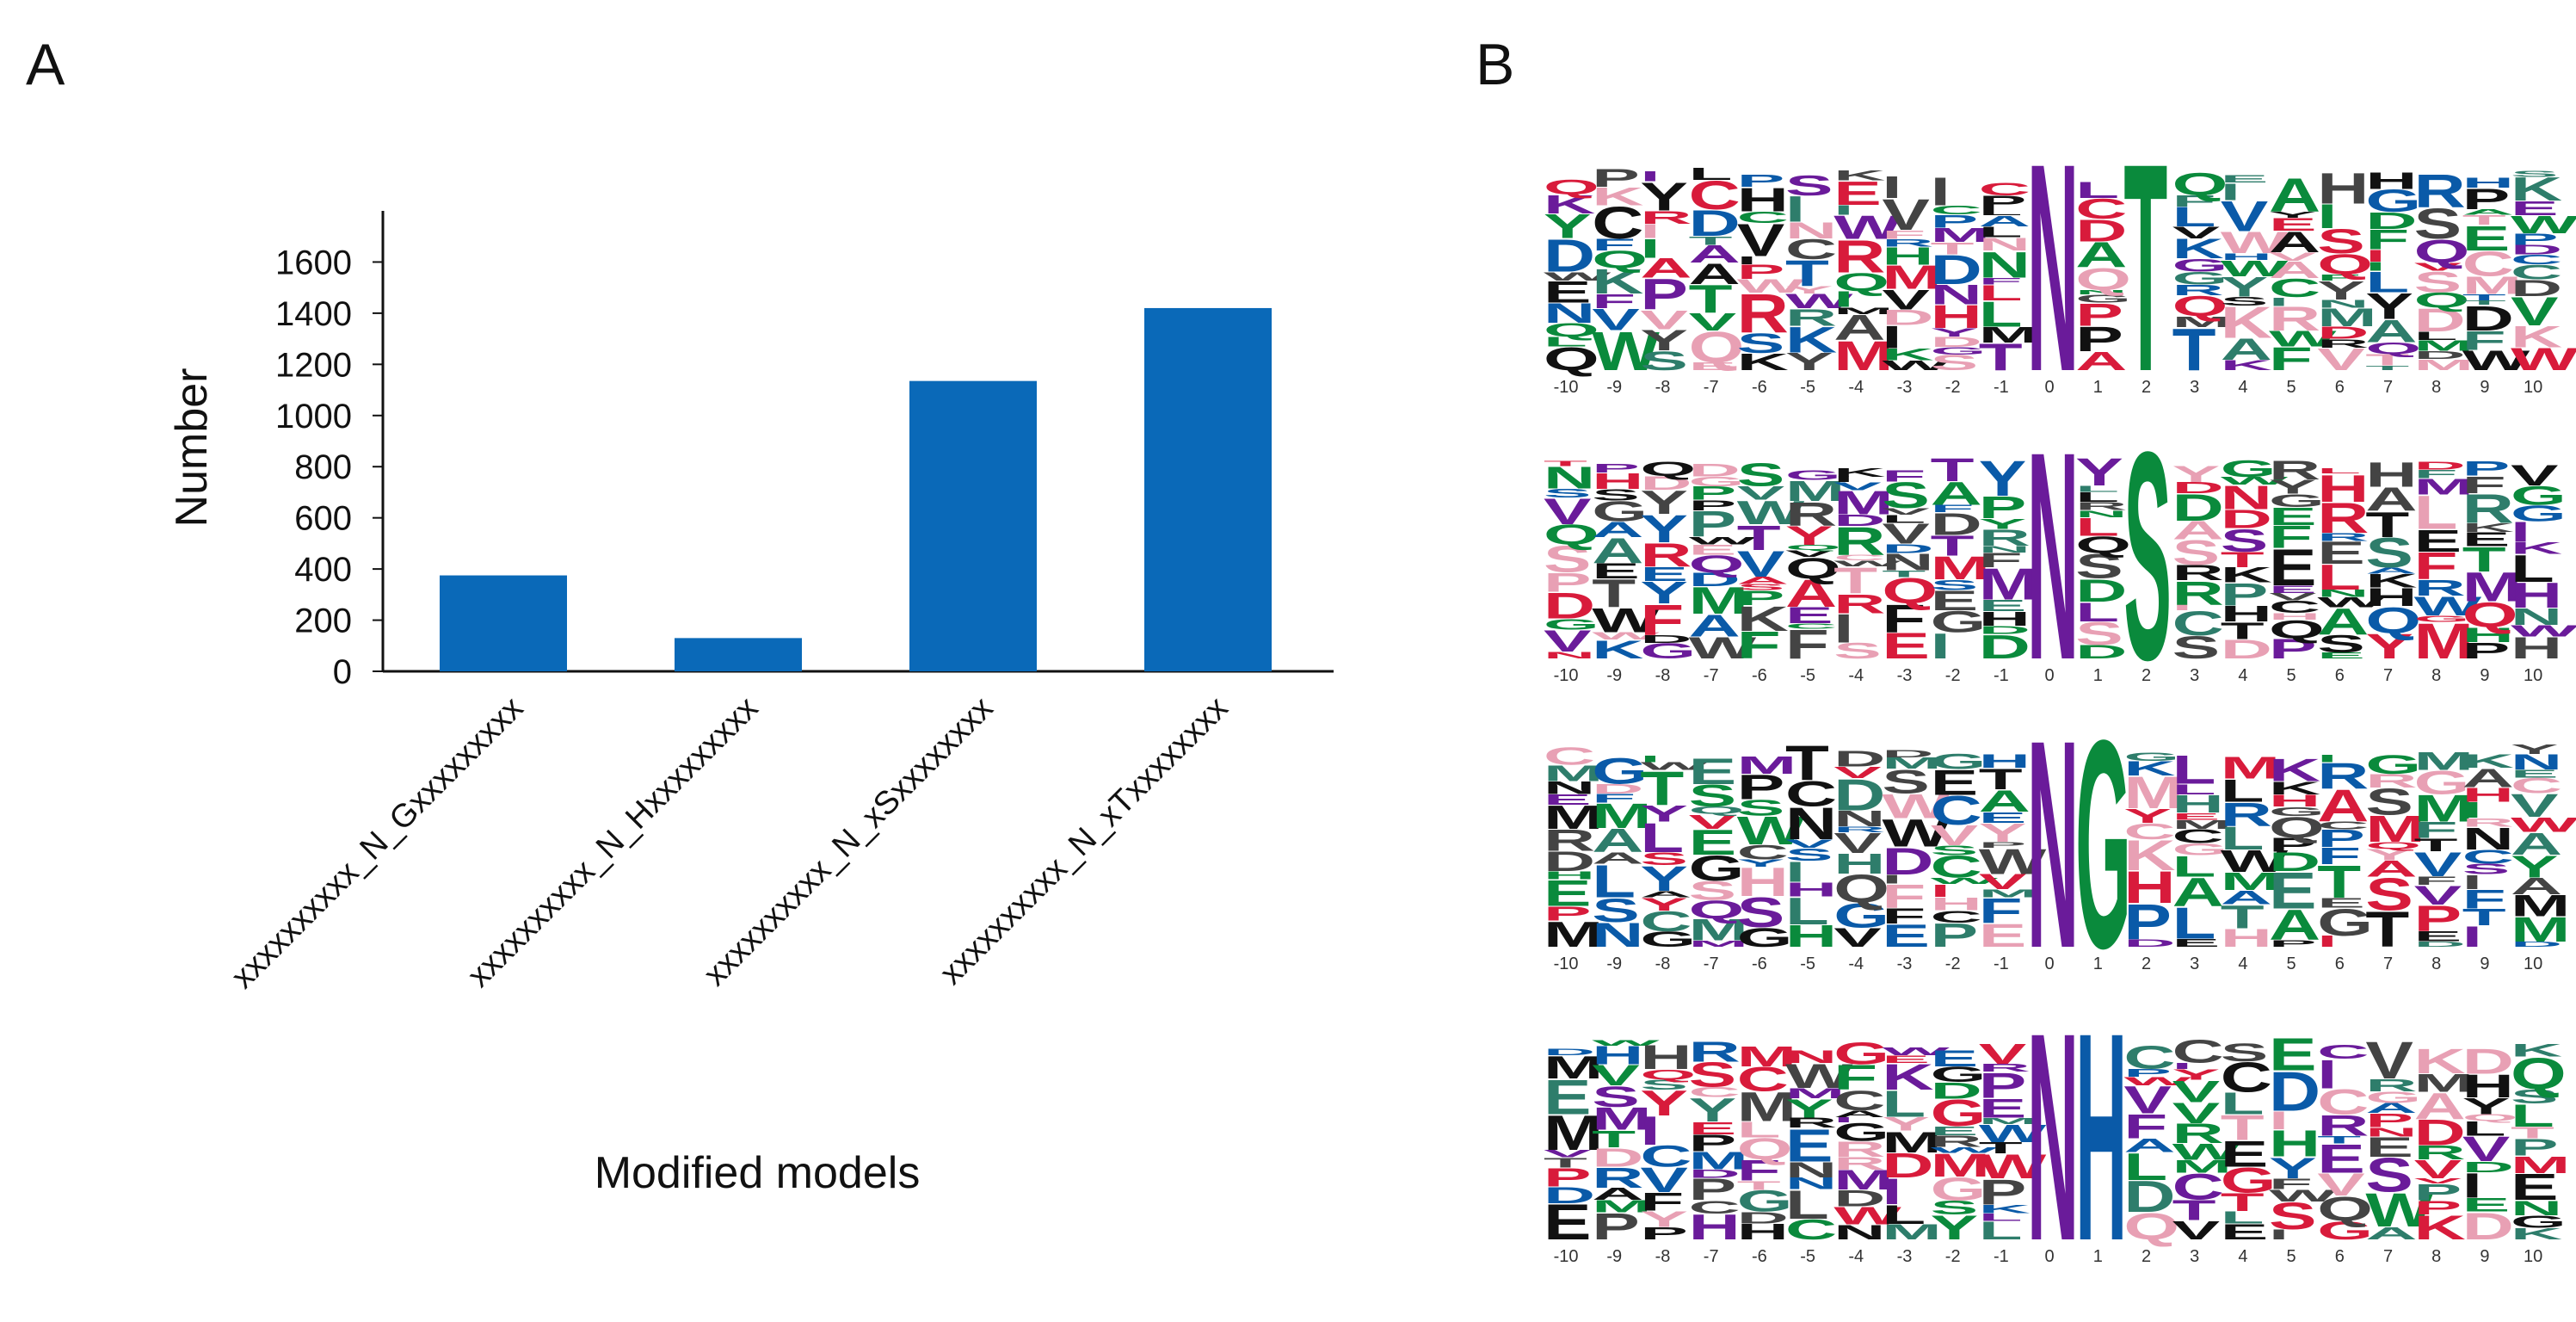 This screenshot has width=2576, height=1322. Describe the element at coordinates (1663, 388) in the screenshot. I see `position-label: -8` at that location.